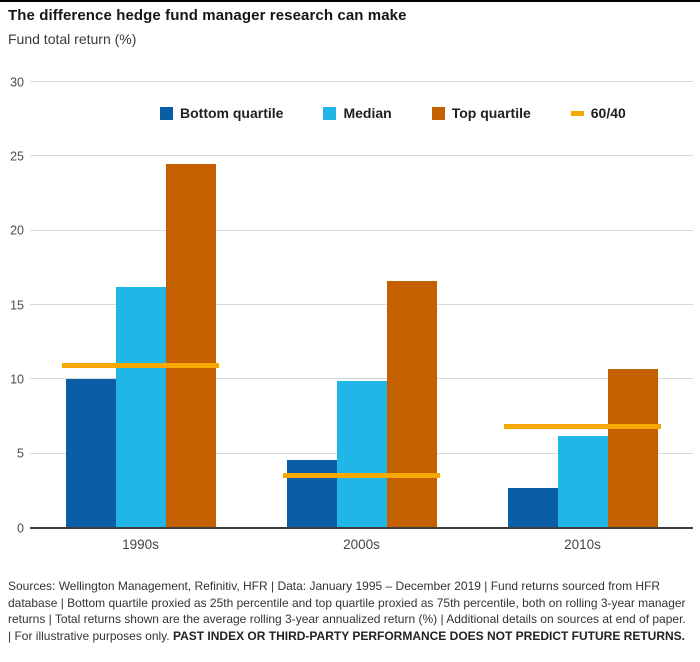 The width and height of the screenshot is (700, 662). I want to click on y-tick-label-10: 10, so click(17, 379).